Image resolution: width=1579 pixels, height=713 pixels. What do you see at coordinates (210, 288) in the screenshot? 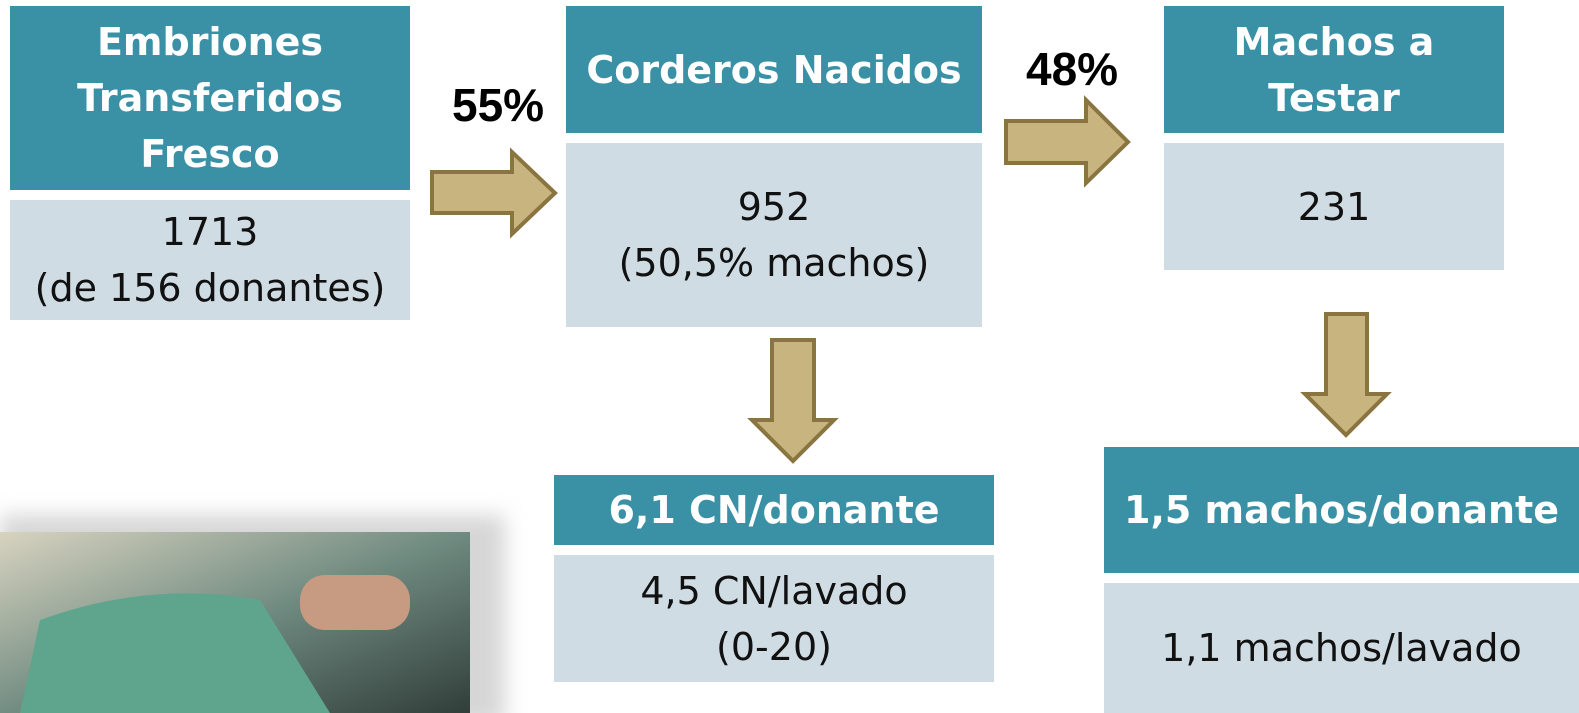
I see `node-line: (de 156 donantes)` at bounding box center [210, 288].